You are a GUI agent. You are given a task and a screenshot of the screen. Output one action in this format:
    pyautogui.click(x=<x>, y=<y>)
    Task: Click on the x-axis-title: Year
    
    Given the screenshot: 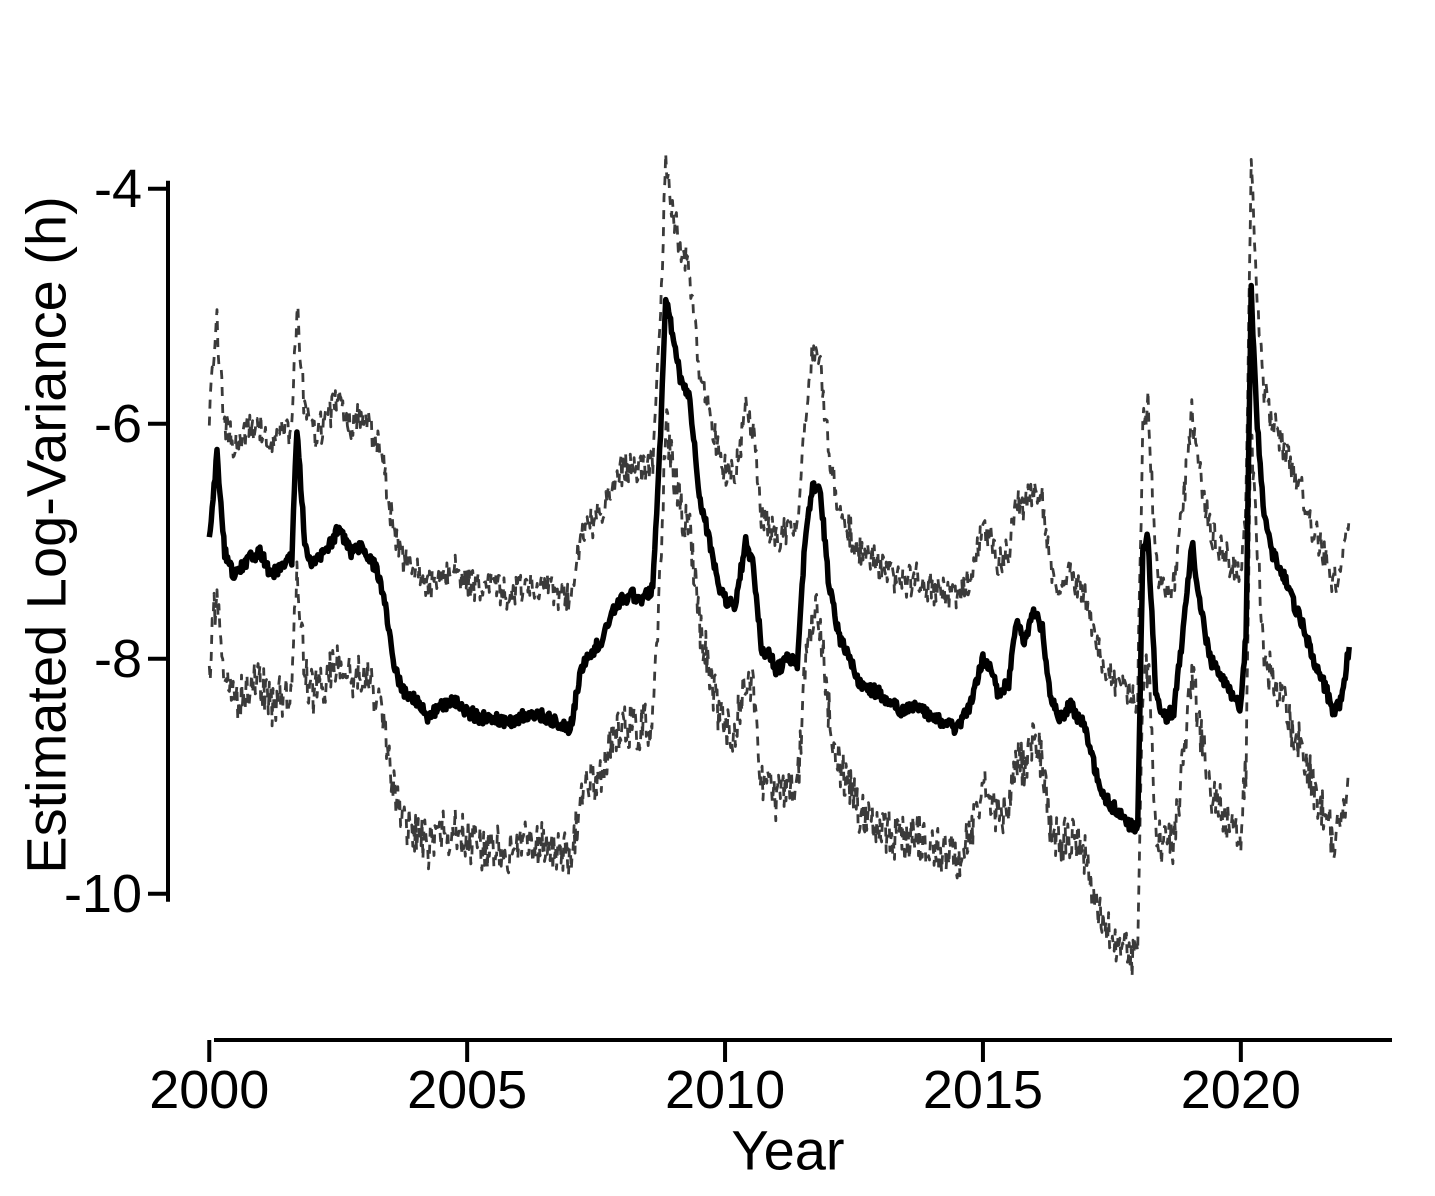 What is the action you would take?
    pyautogui.click(x=788, y=1150)
    